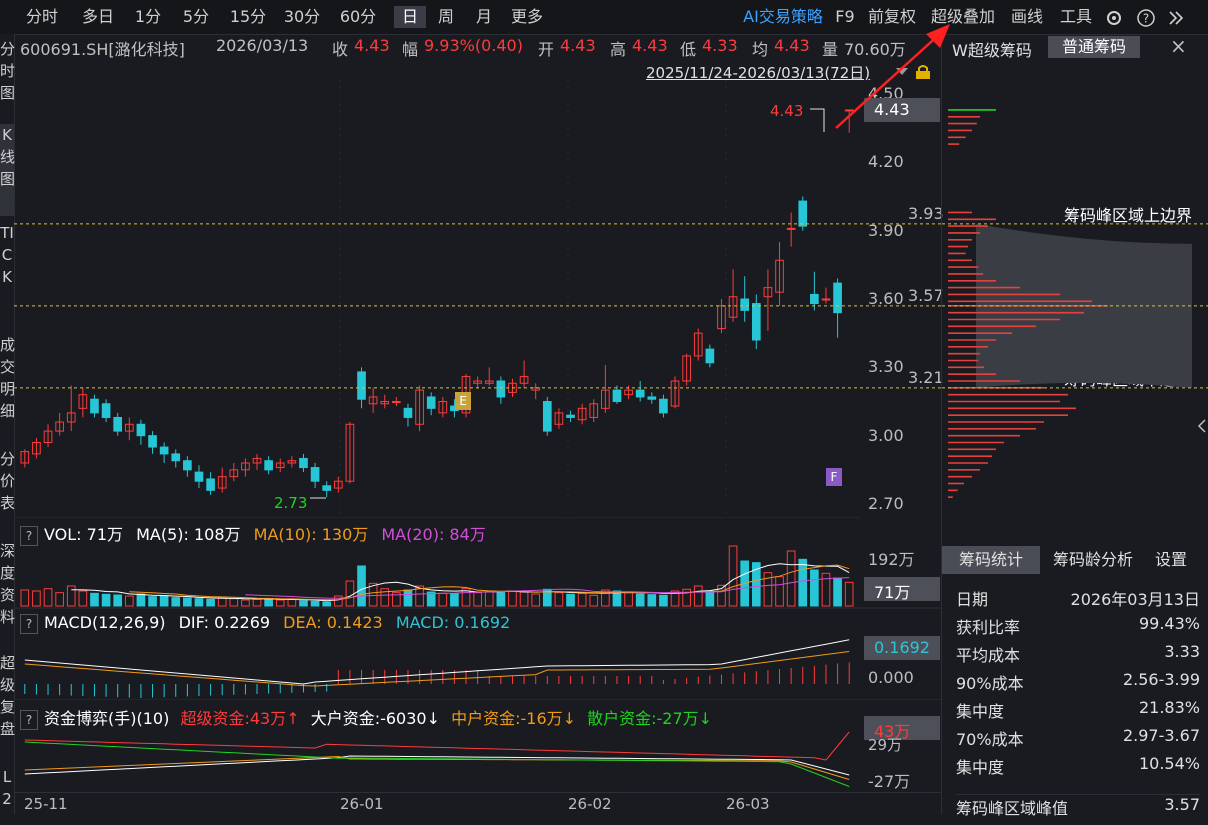 This screenshot has height=825, width=1208. I want to click on high-label: 高, so click(618, 49).